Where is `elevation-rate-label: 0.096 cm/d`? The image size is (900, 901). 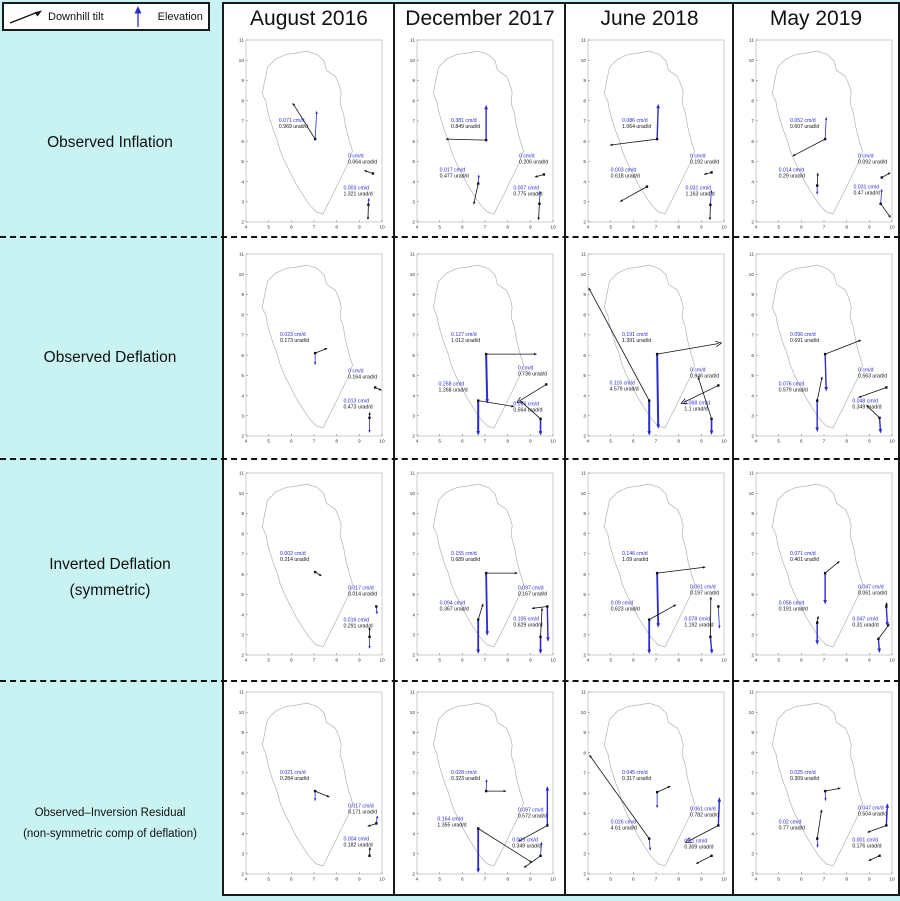 elevation-rate-label: 0.096 cm/d is located at coordinates (526, 405).